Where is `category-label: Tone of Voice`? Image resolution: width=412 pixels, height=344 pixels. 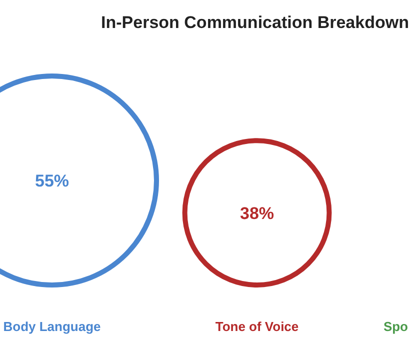
category-label: Tone of Voice is located at coordinates (257, 326).